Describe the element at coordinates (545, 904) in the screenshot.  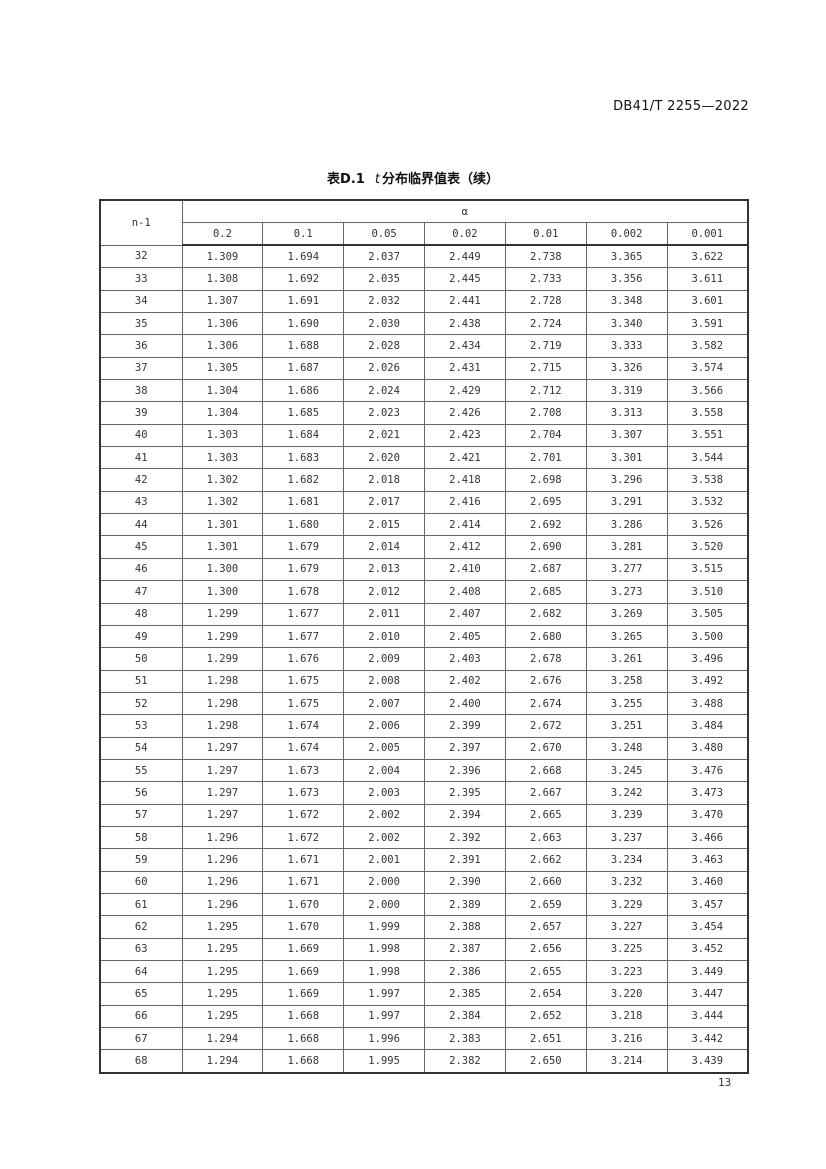
I see `value-cell: 2.659` at that location.